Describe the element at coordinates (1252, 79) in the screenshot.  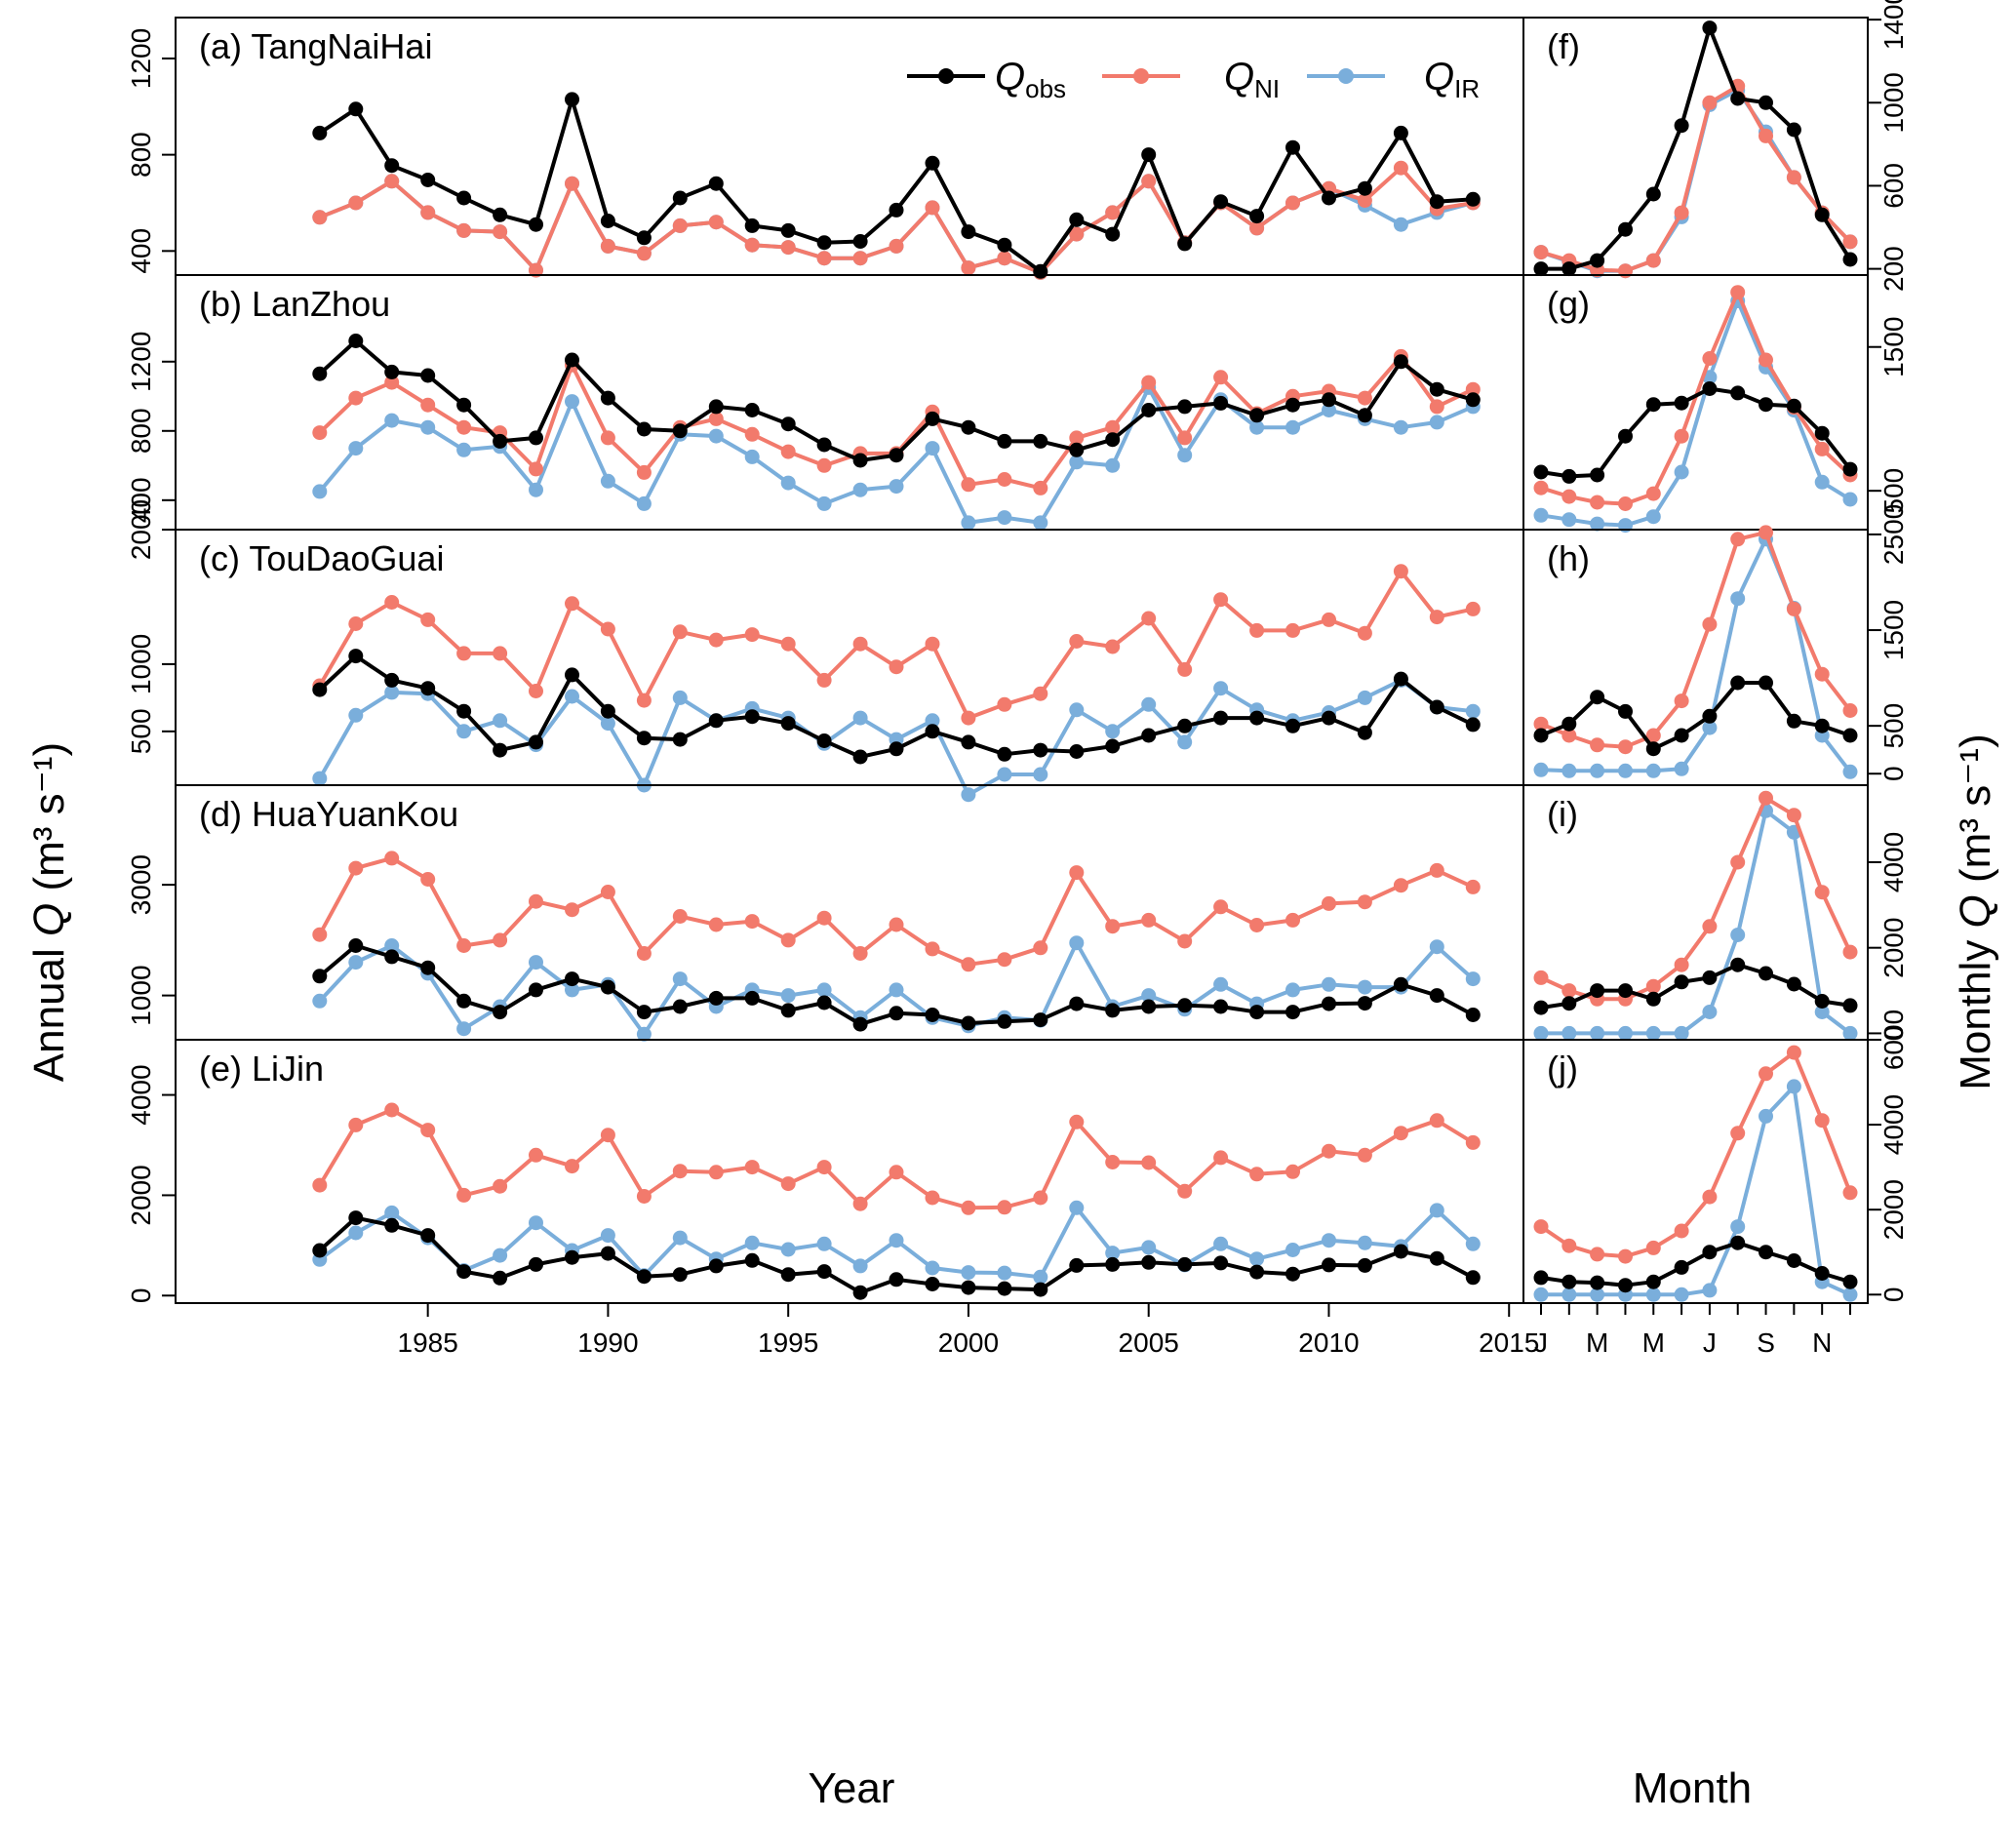
I see `legend-q-ni-text: QNI` at that location.